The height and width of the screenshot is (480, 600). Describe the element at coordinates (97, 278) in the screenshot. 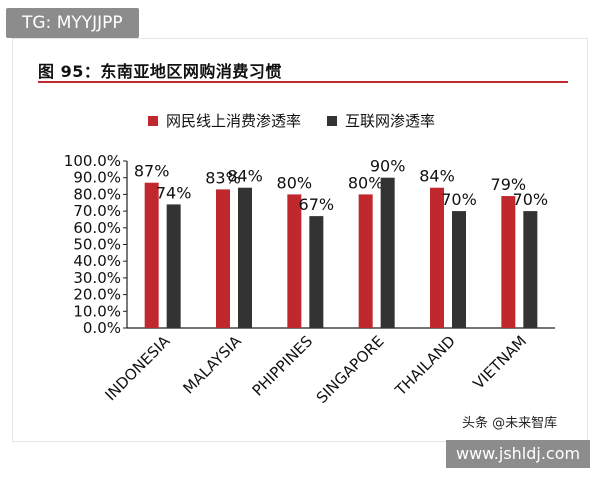

I see `y-tick-label: 30.0%` at that location.